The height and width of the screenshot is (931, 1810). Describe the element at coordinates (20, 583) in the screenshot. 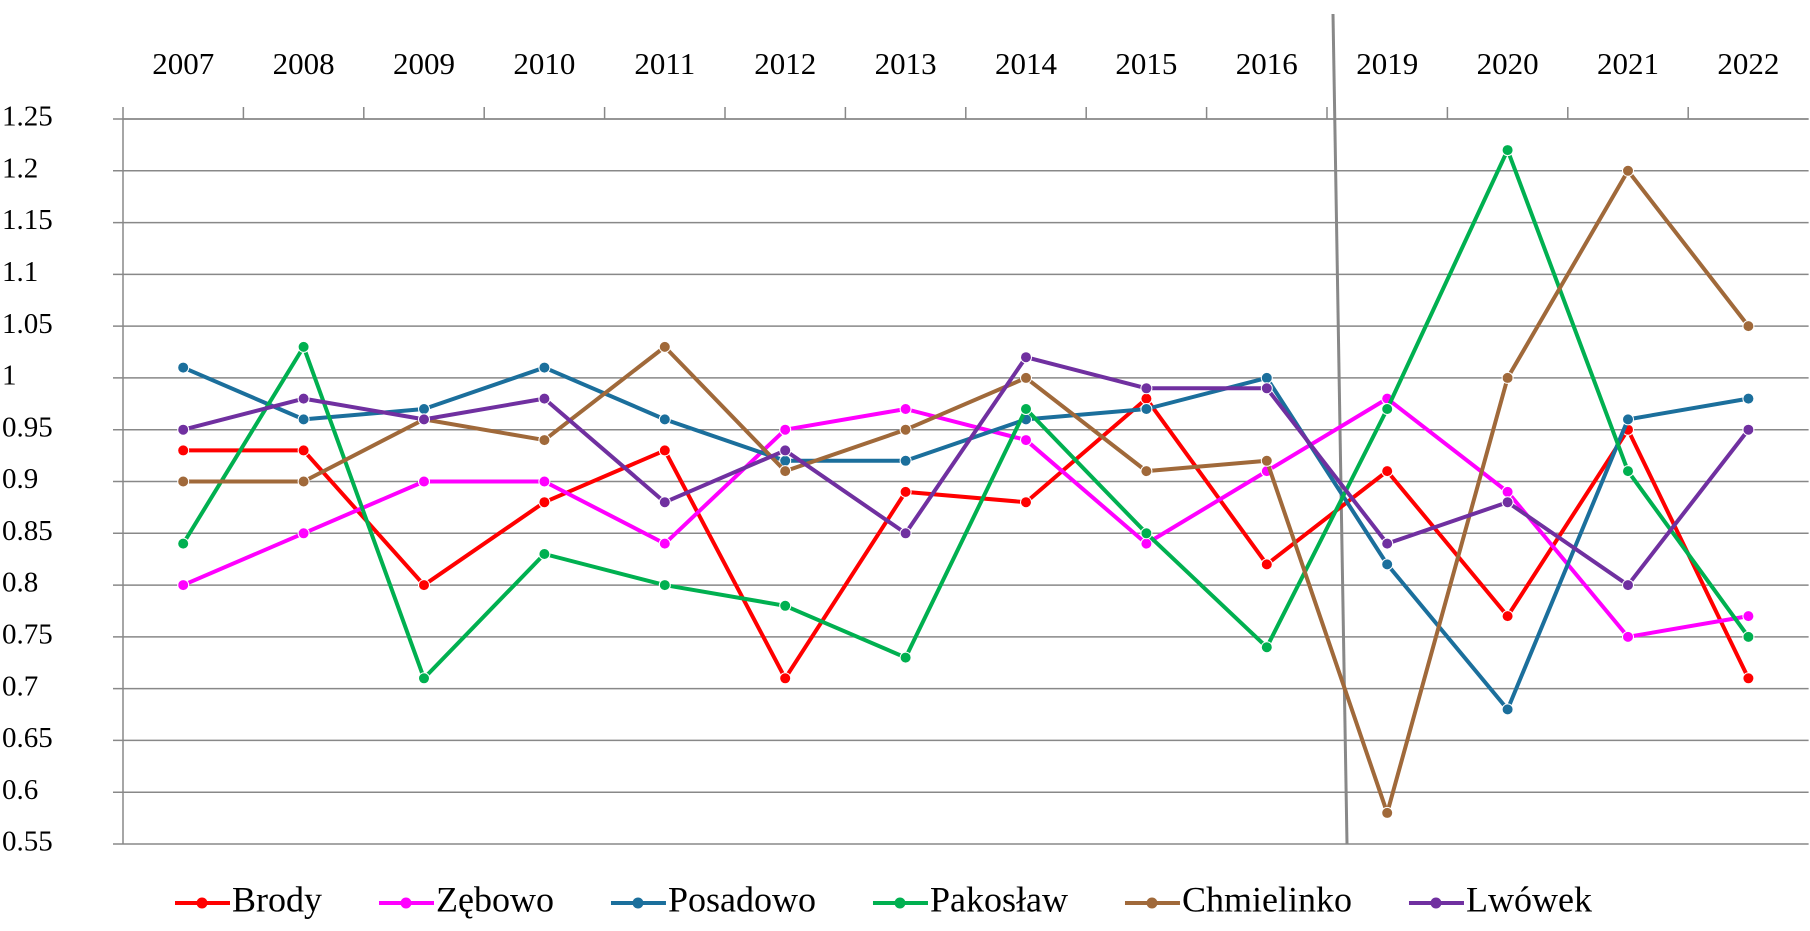

I see `y-tick-label: 0.8` at that location.